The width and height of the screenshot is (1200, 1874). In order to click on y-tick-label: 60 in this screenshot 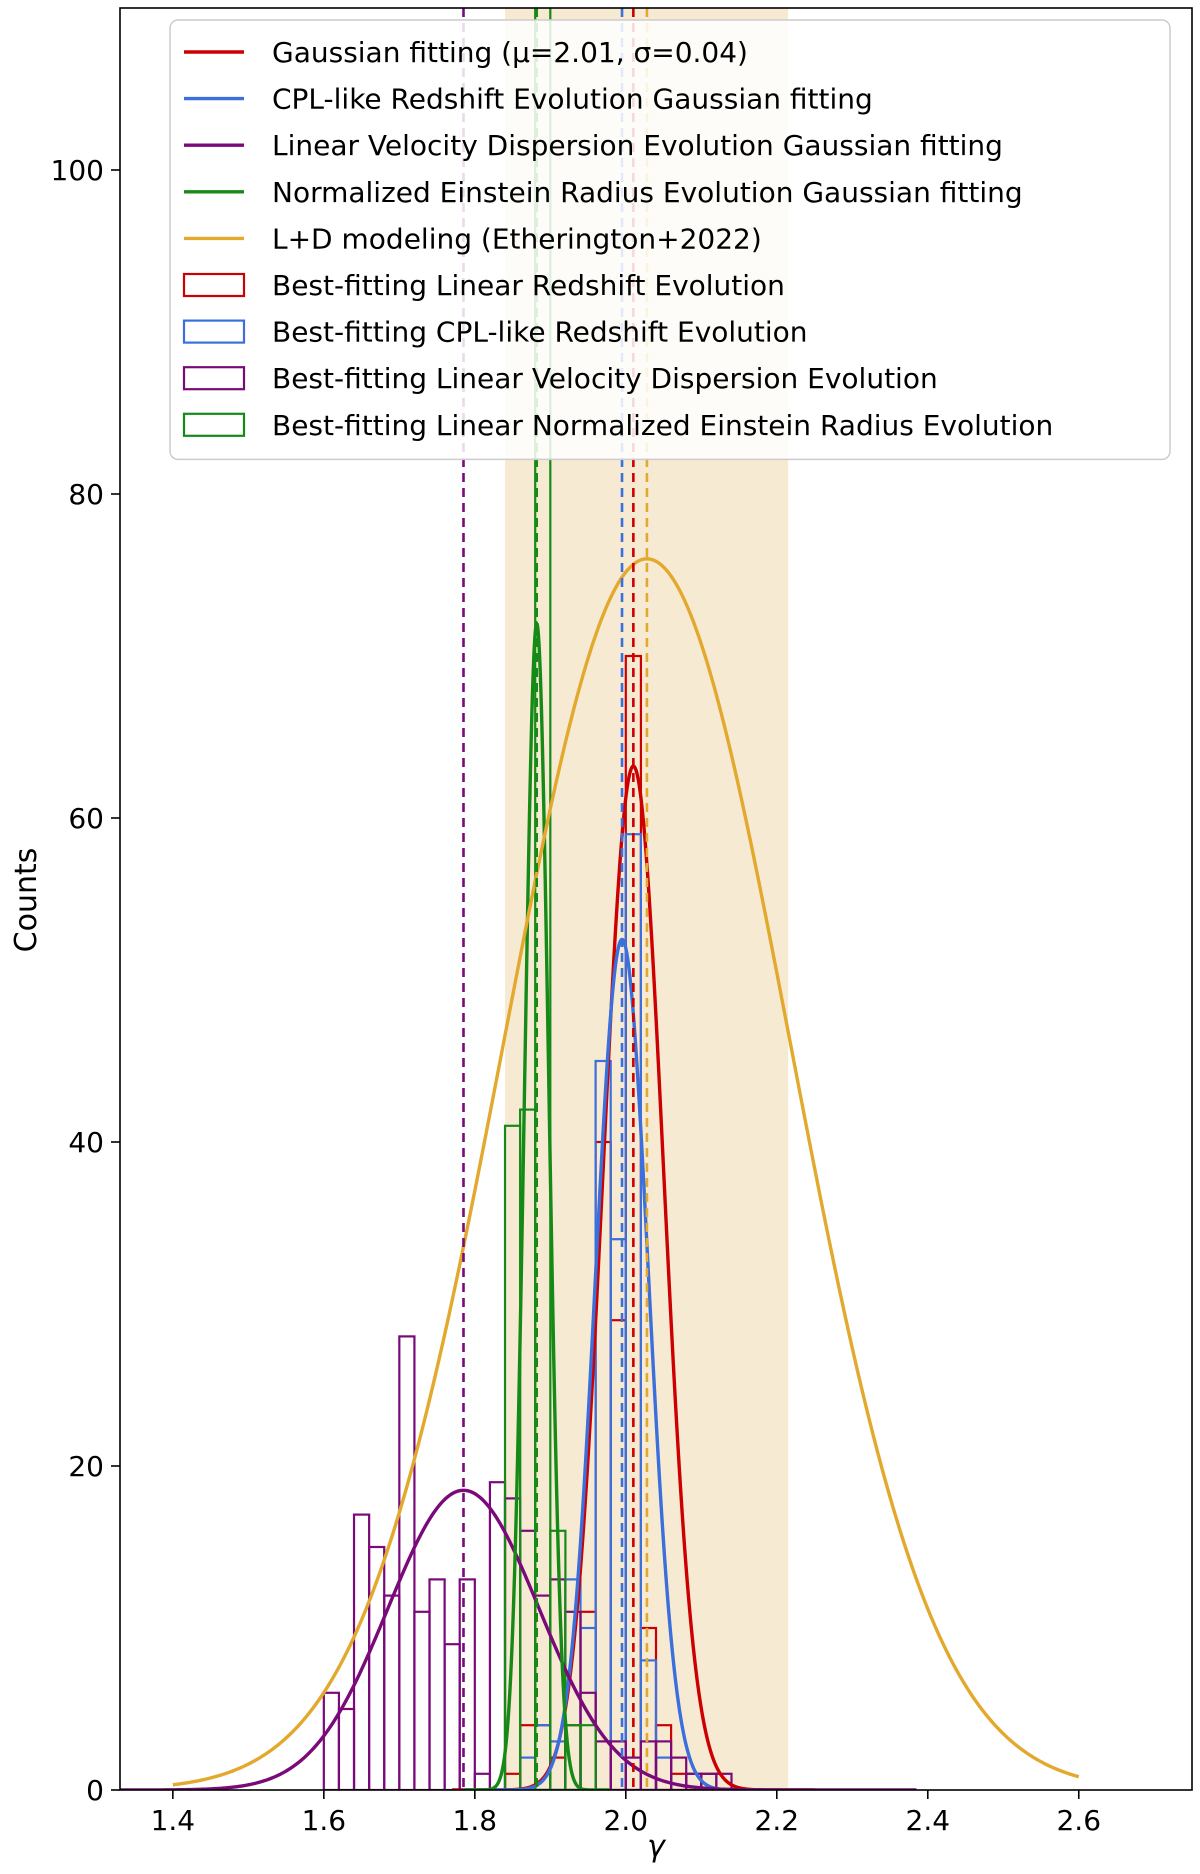, I will do `click(86, 818)`.